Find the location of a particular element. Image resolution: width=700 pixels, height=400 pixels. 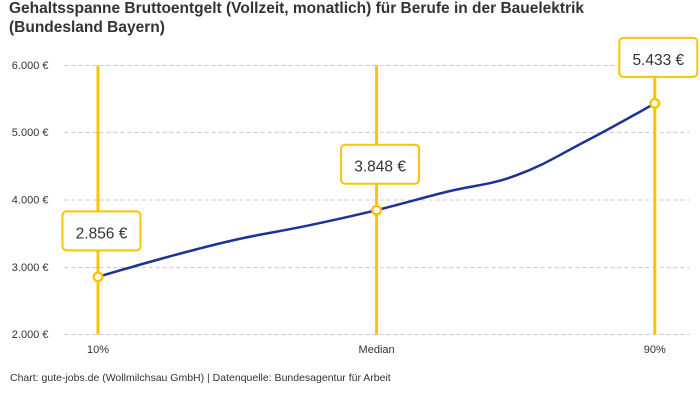

svg-text: 2.000 € is located at coordinates (30, 335).